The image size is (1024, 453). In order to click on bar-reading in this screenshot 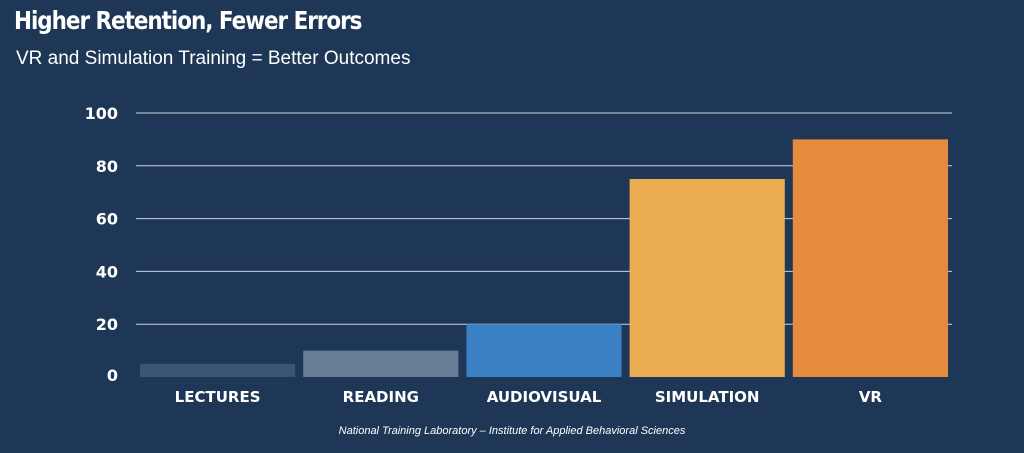, I will do `click(381, 363)`.